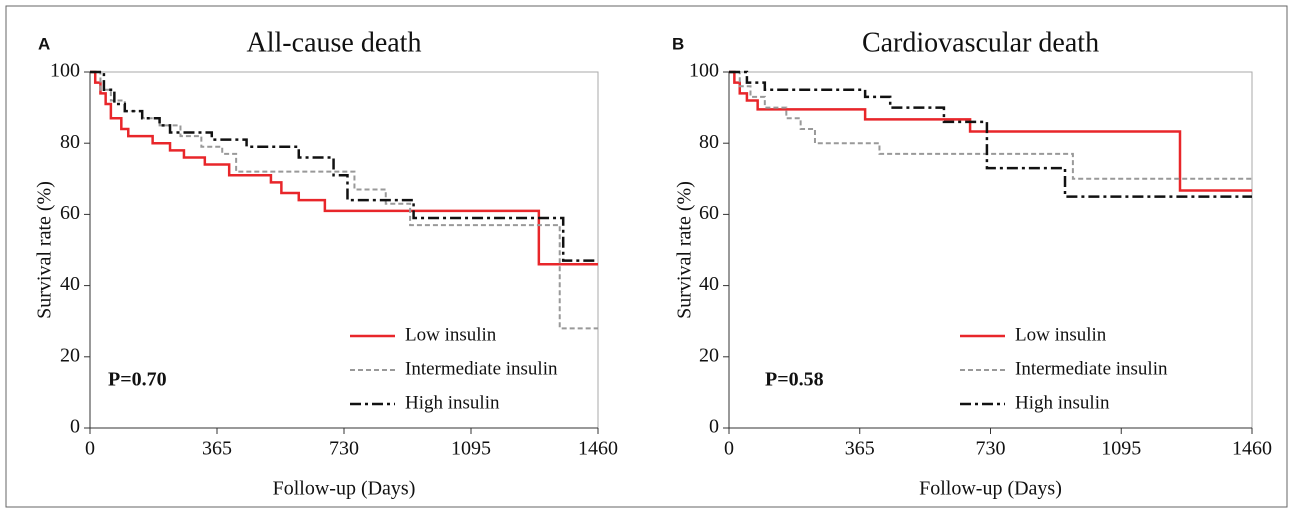 This screenshot has width=1293, height=513. What do you see at coordinates (794, 380) in the screenshot?
I see `p-value: P=0.58` at bounding box center [794, 380].